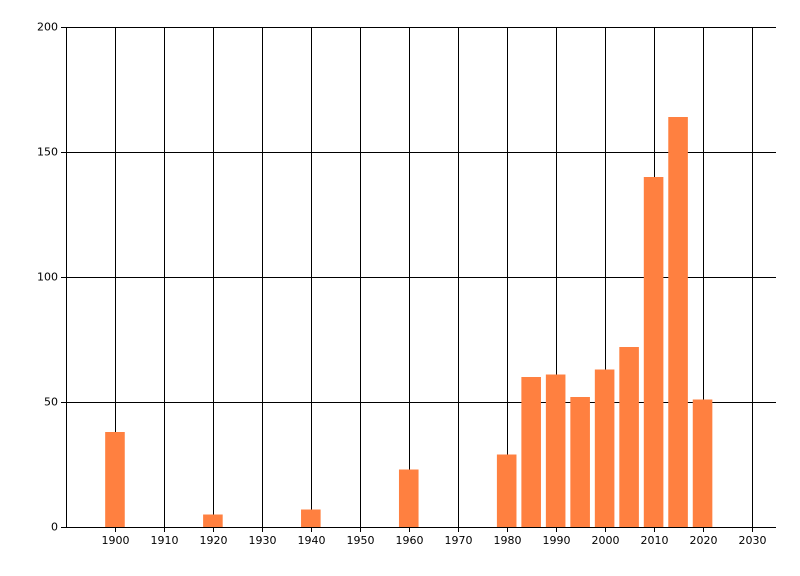 The image size is (800, 576). What do you see at coordinates (54, 527) in the screenshot?
I see `y-tick-label: 0` at bounding box center [54, 527].